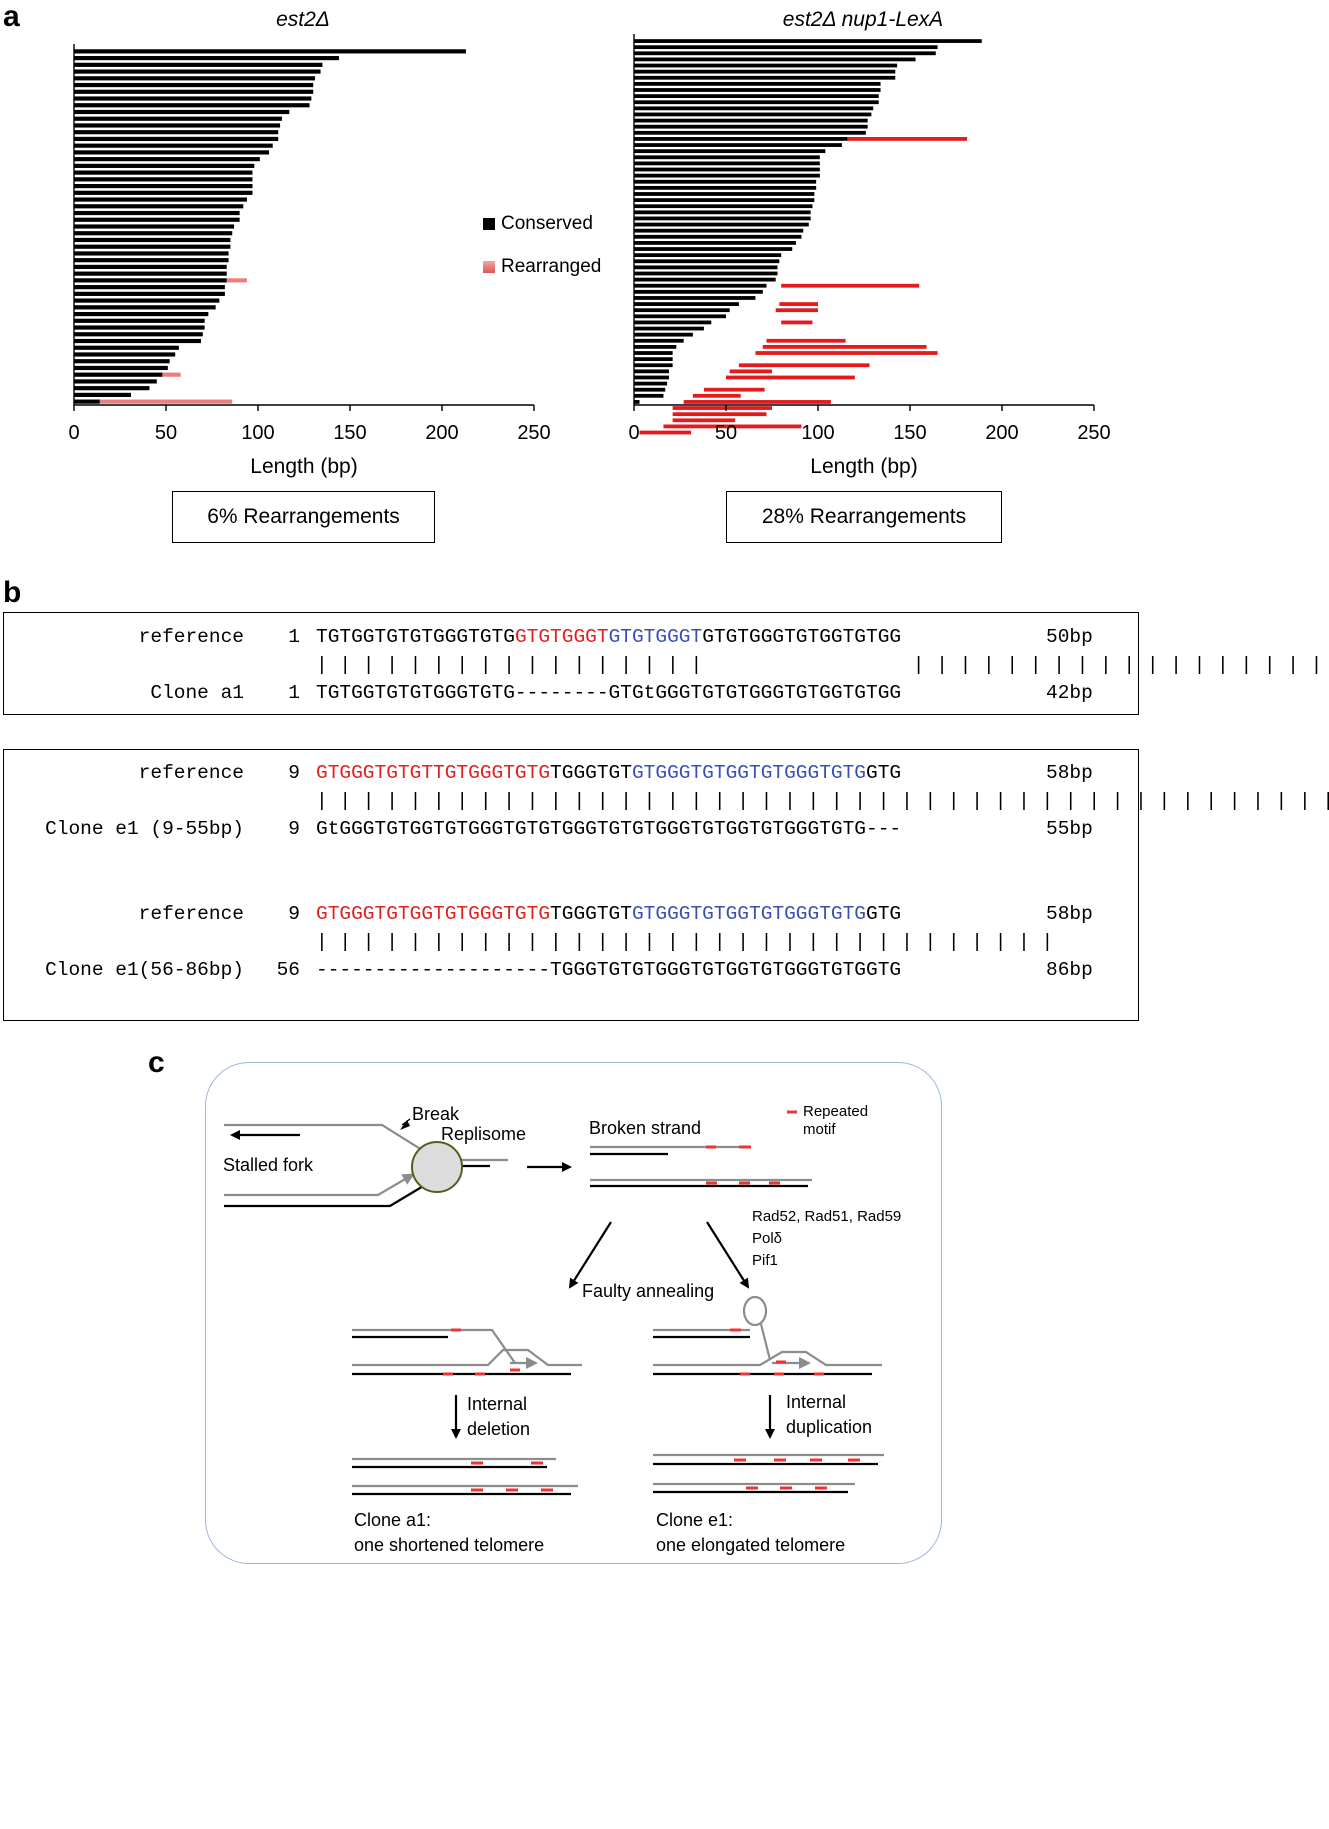 The image size is (1329, 1829). What do you see at coordinates (749, 914) in the screenshot?
I see `sequence-blue-segment: GTGGGTGTGGTGTGGGTGTG` at bounding box center [749, 914].